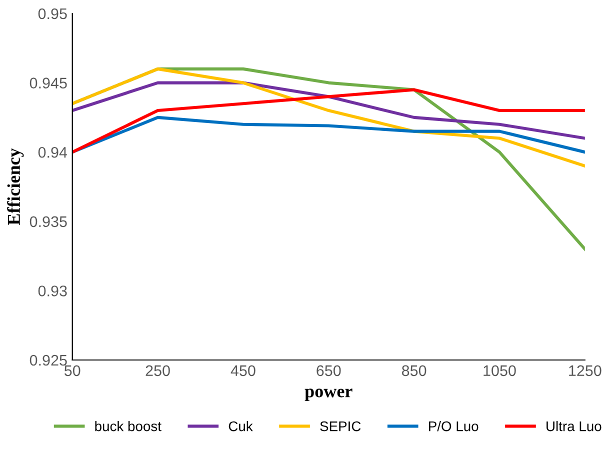 The height and width of the screenshot is (450, 603). I want to click on legend-label: Cuk, so click(240, 426).